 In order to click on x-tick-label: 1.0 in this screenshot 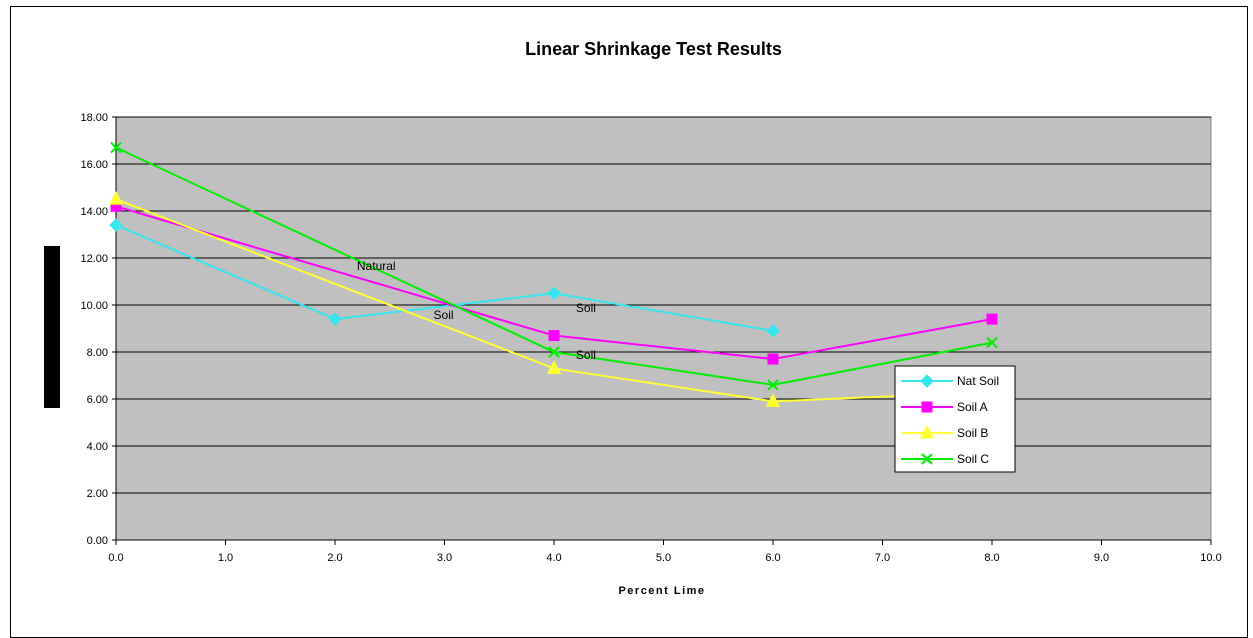, I will do `click(225, 558)`.